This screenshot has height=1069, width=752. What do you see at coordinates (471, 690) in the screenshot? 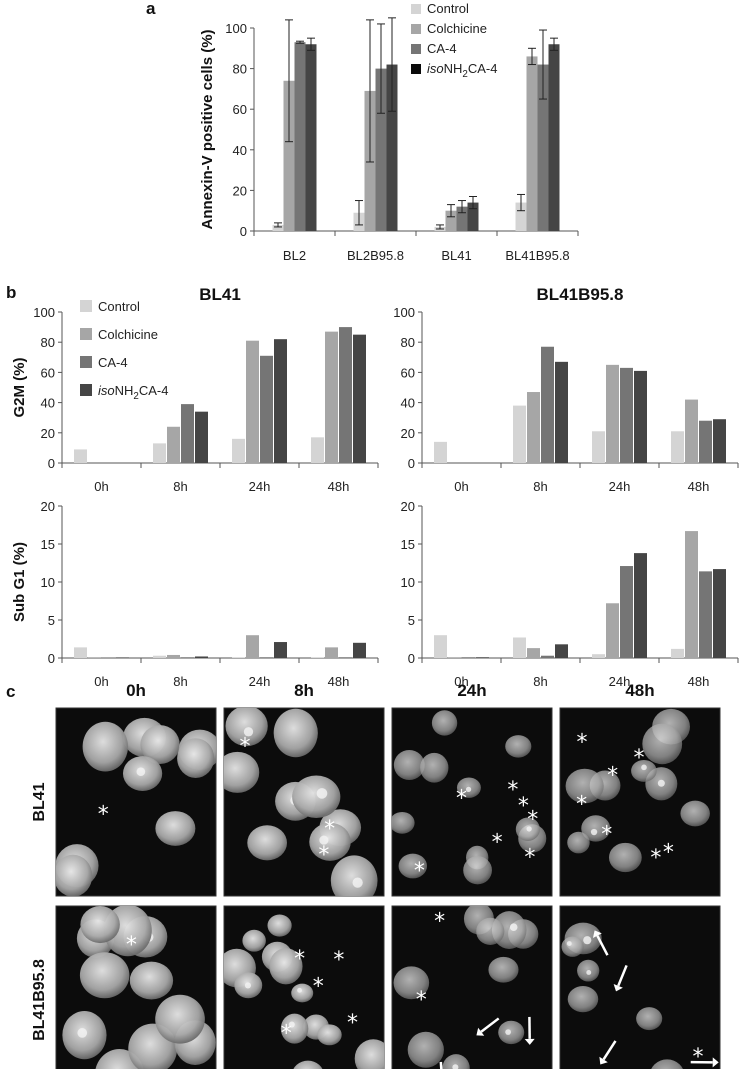
I see `micrograph-time-label: 24h` at bounding box center [471, 690].